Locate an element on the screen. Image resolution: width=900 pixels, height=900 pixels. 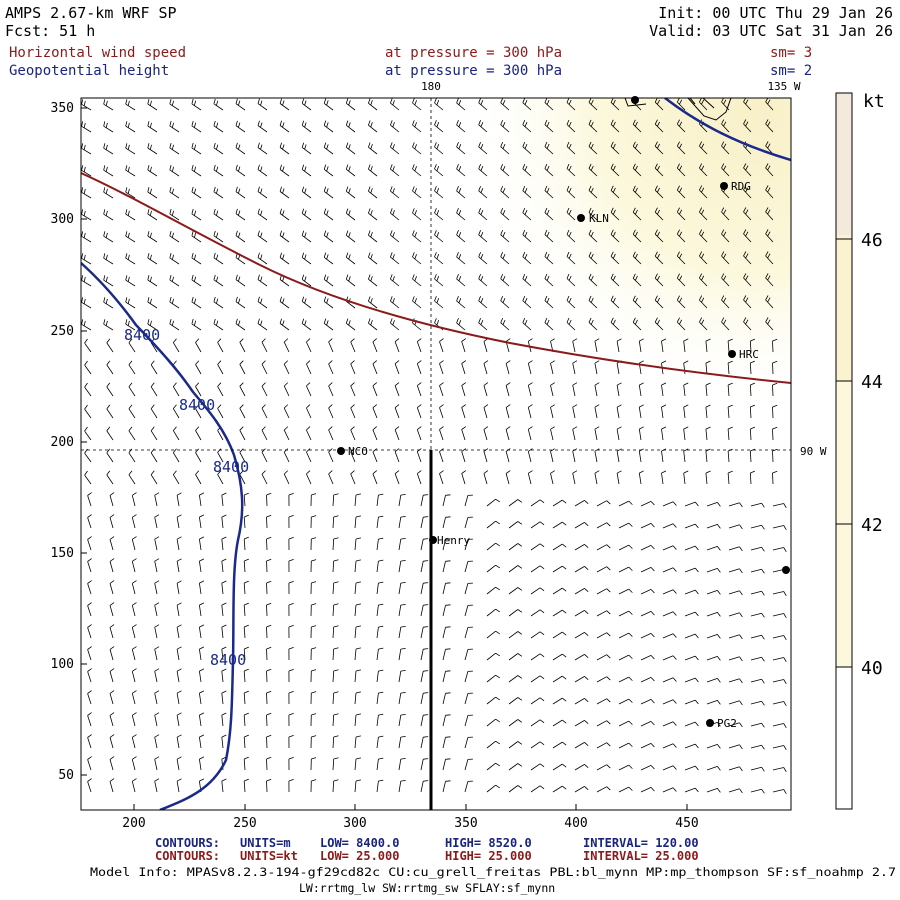
station-label: HRC is located at coordinates (749, 354).